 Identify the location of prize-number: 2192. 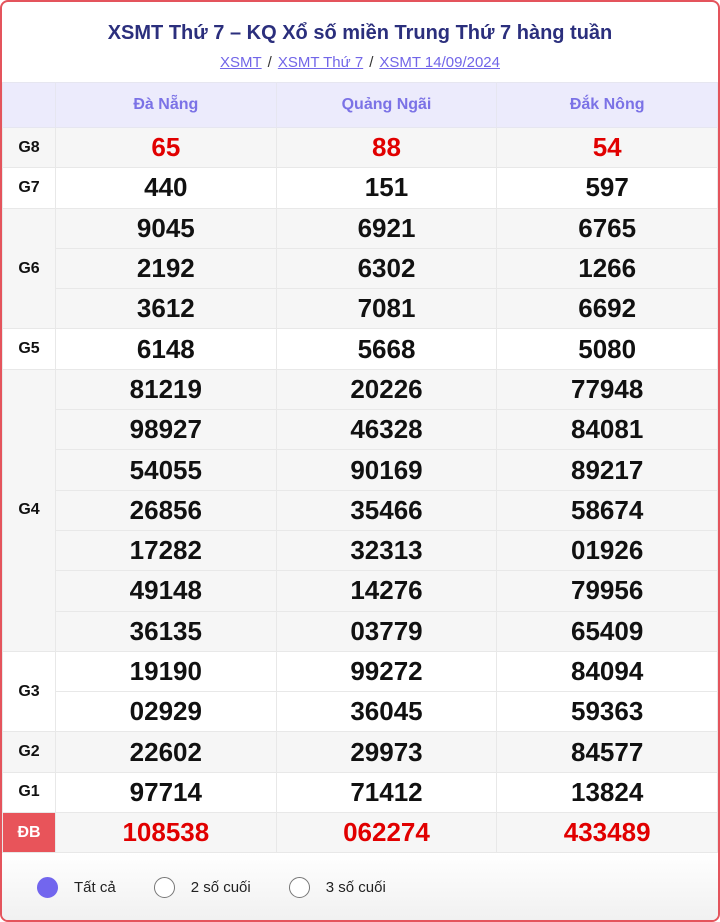
(166, 268).